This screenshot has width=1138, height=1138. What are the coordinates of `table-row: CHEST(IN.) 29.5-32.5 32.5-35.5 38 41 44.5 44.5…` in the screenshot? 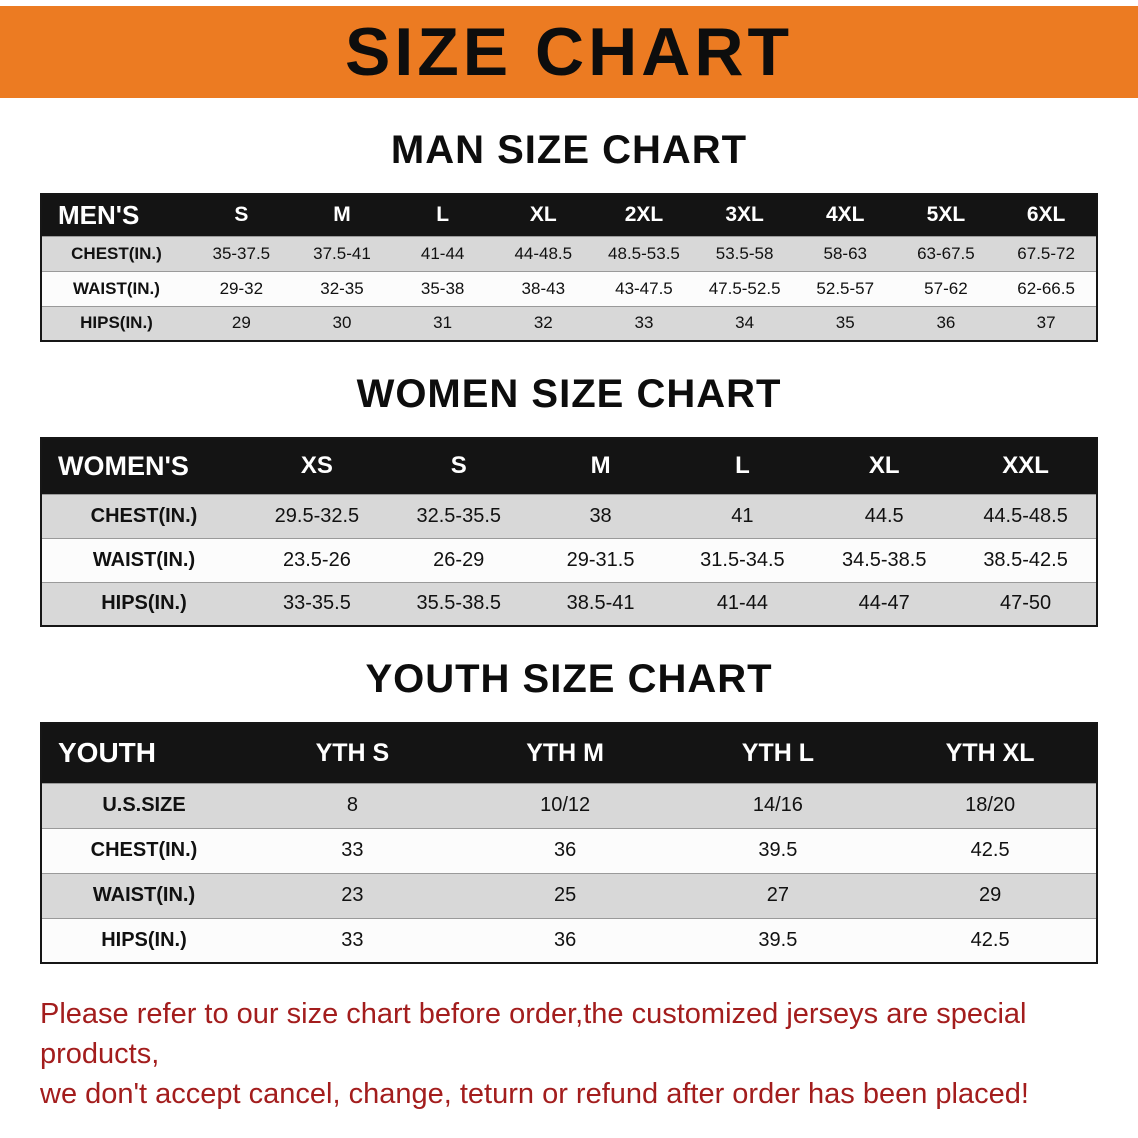 It's located at (569, 515).